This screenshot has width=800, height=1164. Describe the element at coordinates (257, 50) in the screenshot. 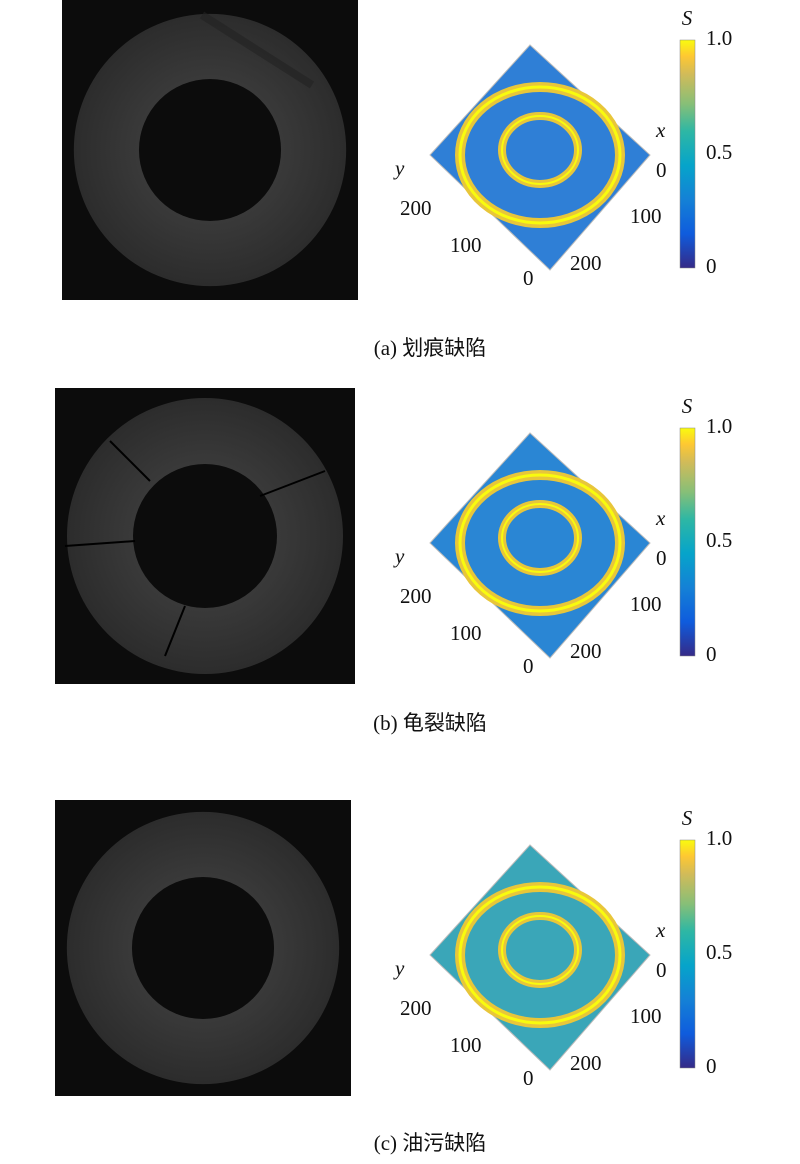

I see `scratch` at that location.